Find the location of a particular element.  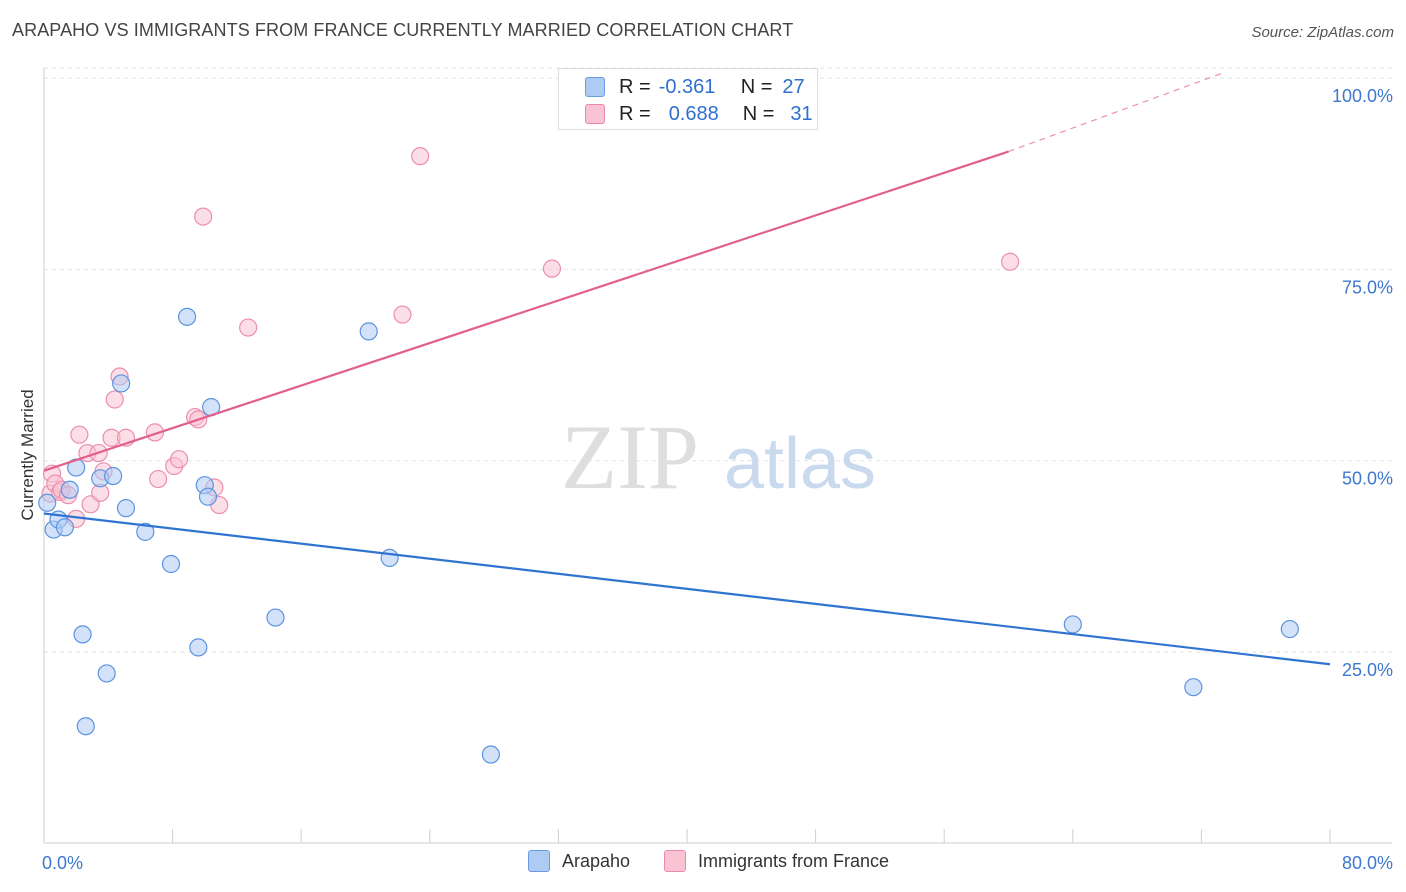

n-value: 31 is located at coordinates (801, 113).